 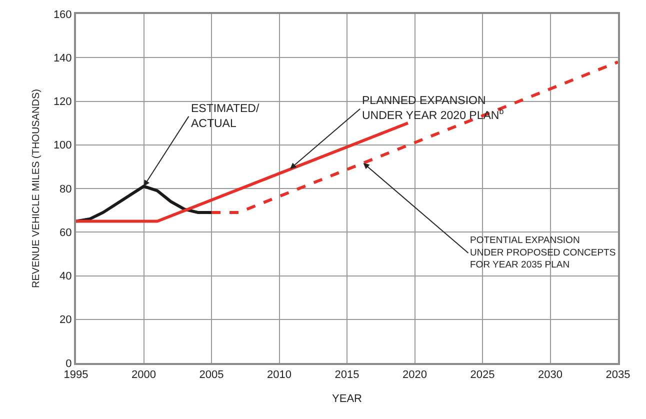 What do you see at coordinates (66, 276) in the screenshot?
I see `y-tick-label: 40` at bounding box center [66, 276].